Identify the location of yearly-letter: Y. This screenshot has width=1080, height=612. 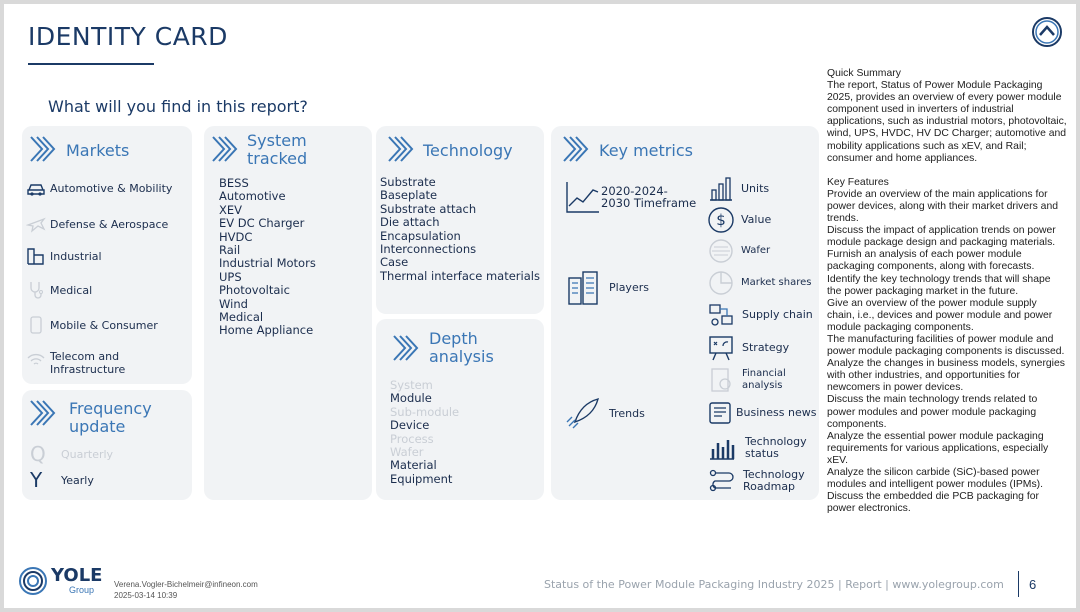
(36, 480).